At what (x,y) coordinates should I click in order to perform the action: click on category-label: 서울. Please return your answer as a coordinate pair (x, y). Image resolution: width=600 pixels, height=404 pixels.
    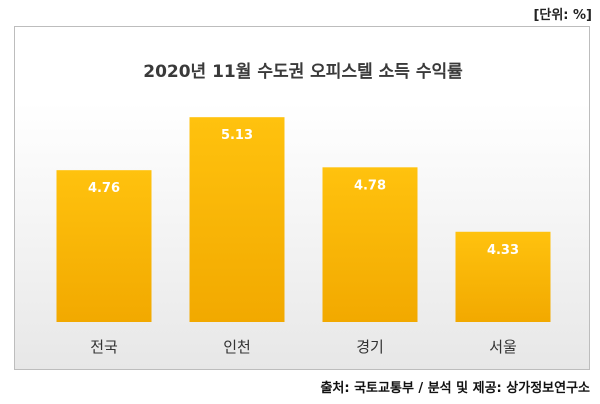
    Looking at the image, I should click on (503, 347).